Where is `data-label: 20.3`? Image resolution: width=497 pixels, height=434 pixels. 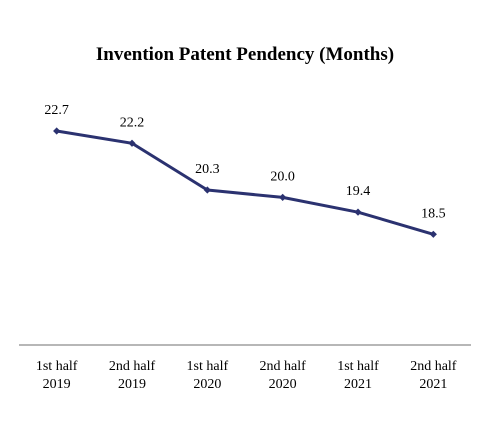 data-label: 20.3 is located at coordinates (207, 169).